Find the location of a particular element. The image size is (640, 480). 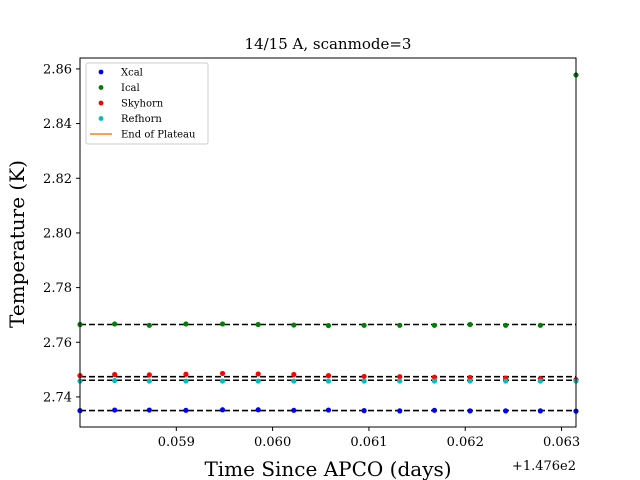

y-axis-label: Temperature (K) is located at coordinates (17, 244).